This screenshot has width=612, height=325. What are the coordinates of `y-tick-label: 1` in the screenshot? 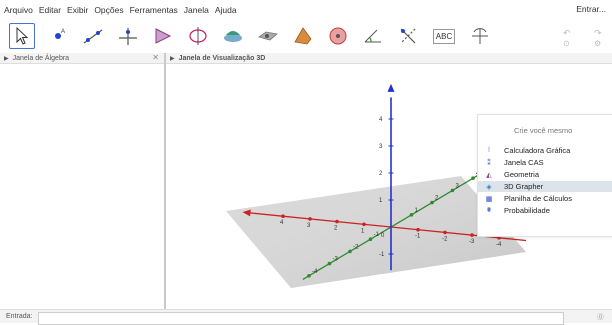 It's located at (417, 211).